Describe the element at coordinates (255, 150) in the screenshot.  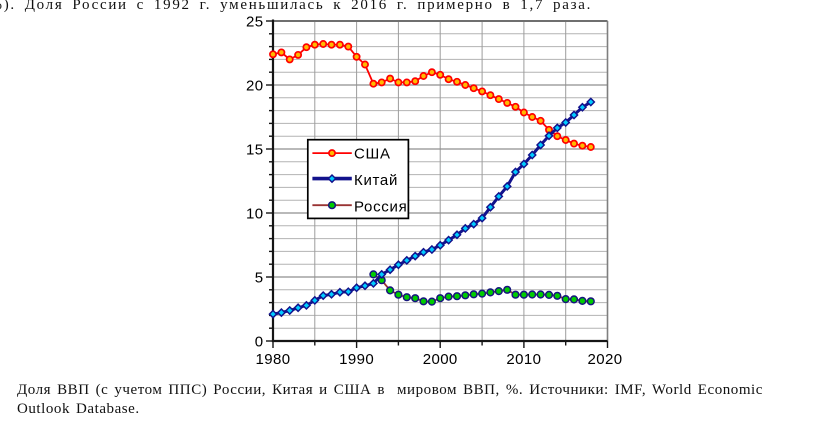
I see `svg-text: 15` at that location.